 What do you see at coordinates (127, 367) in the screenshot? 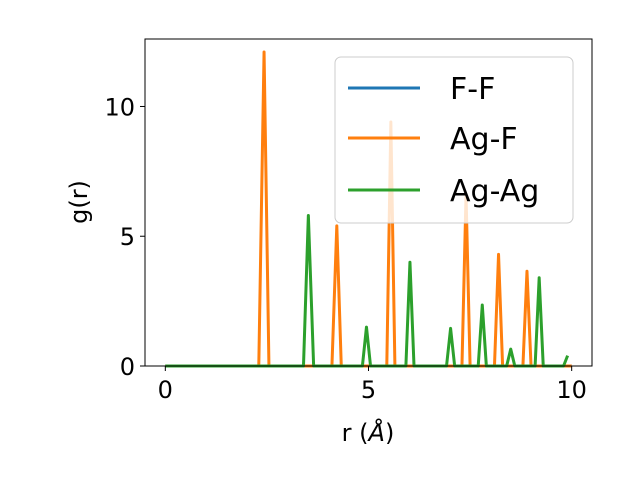
I see `y-tick-label: 0` at bounding box center [127, 367].